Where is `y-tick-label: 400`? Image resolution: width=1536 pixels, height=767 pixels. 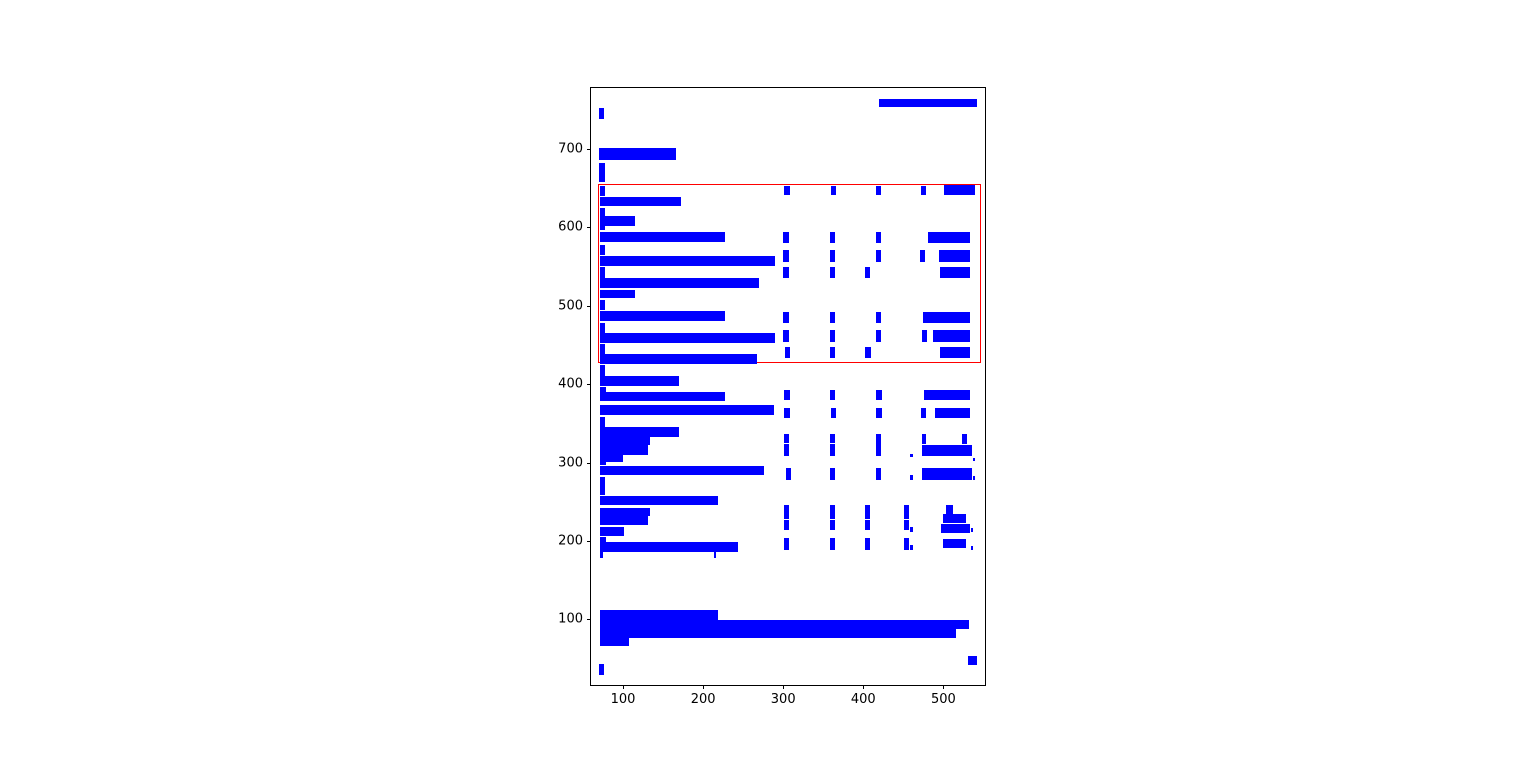
y-tick-label: 400 is located at coordinates (570, 384).